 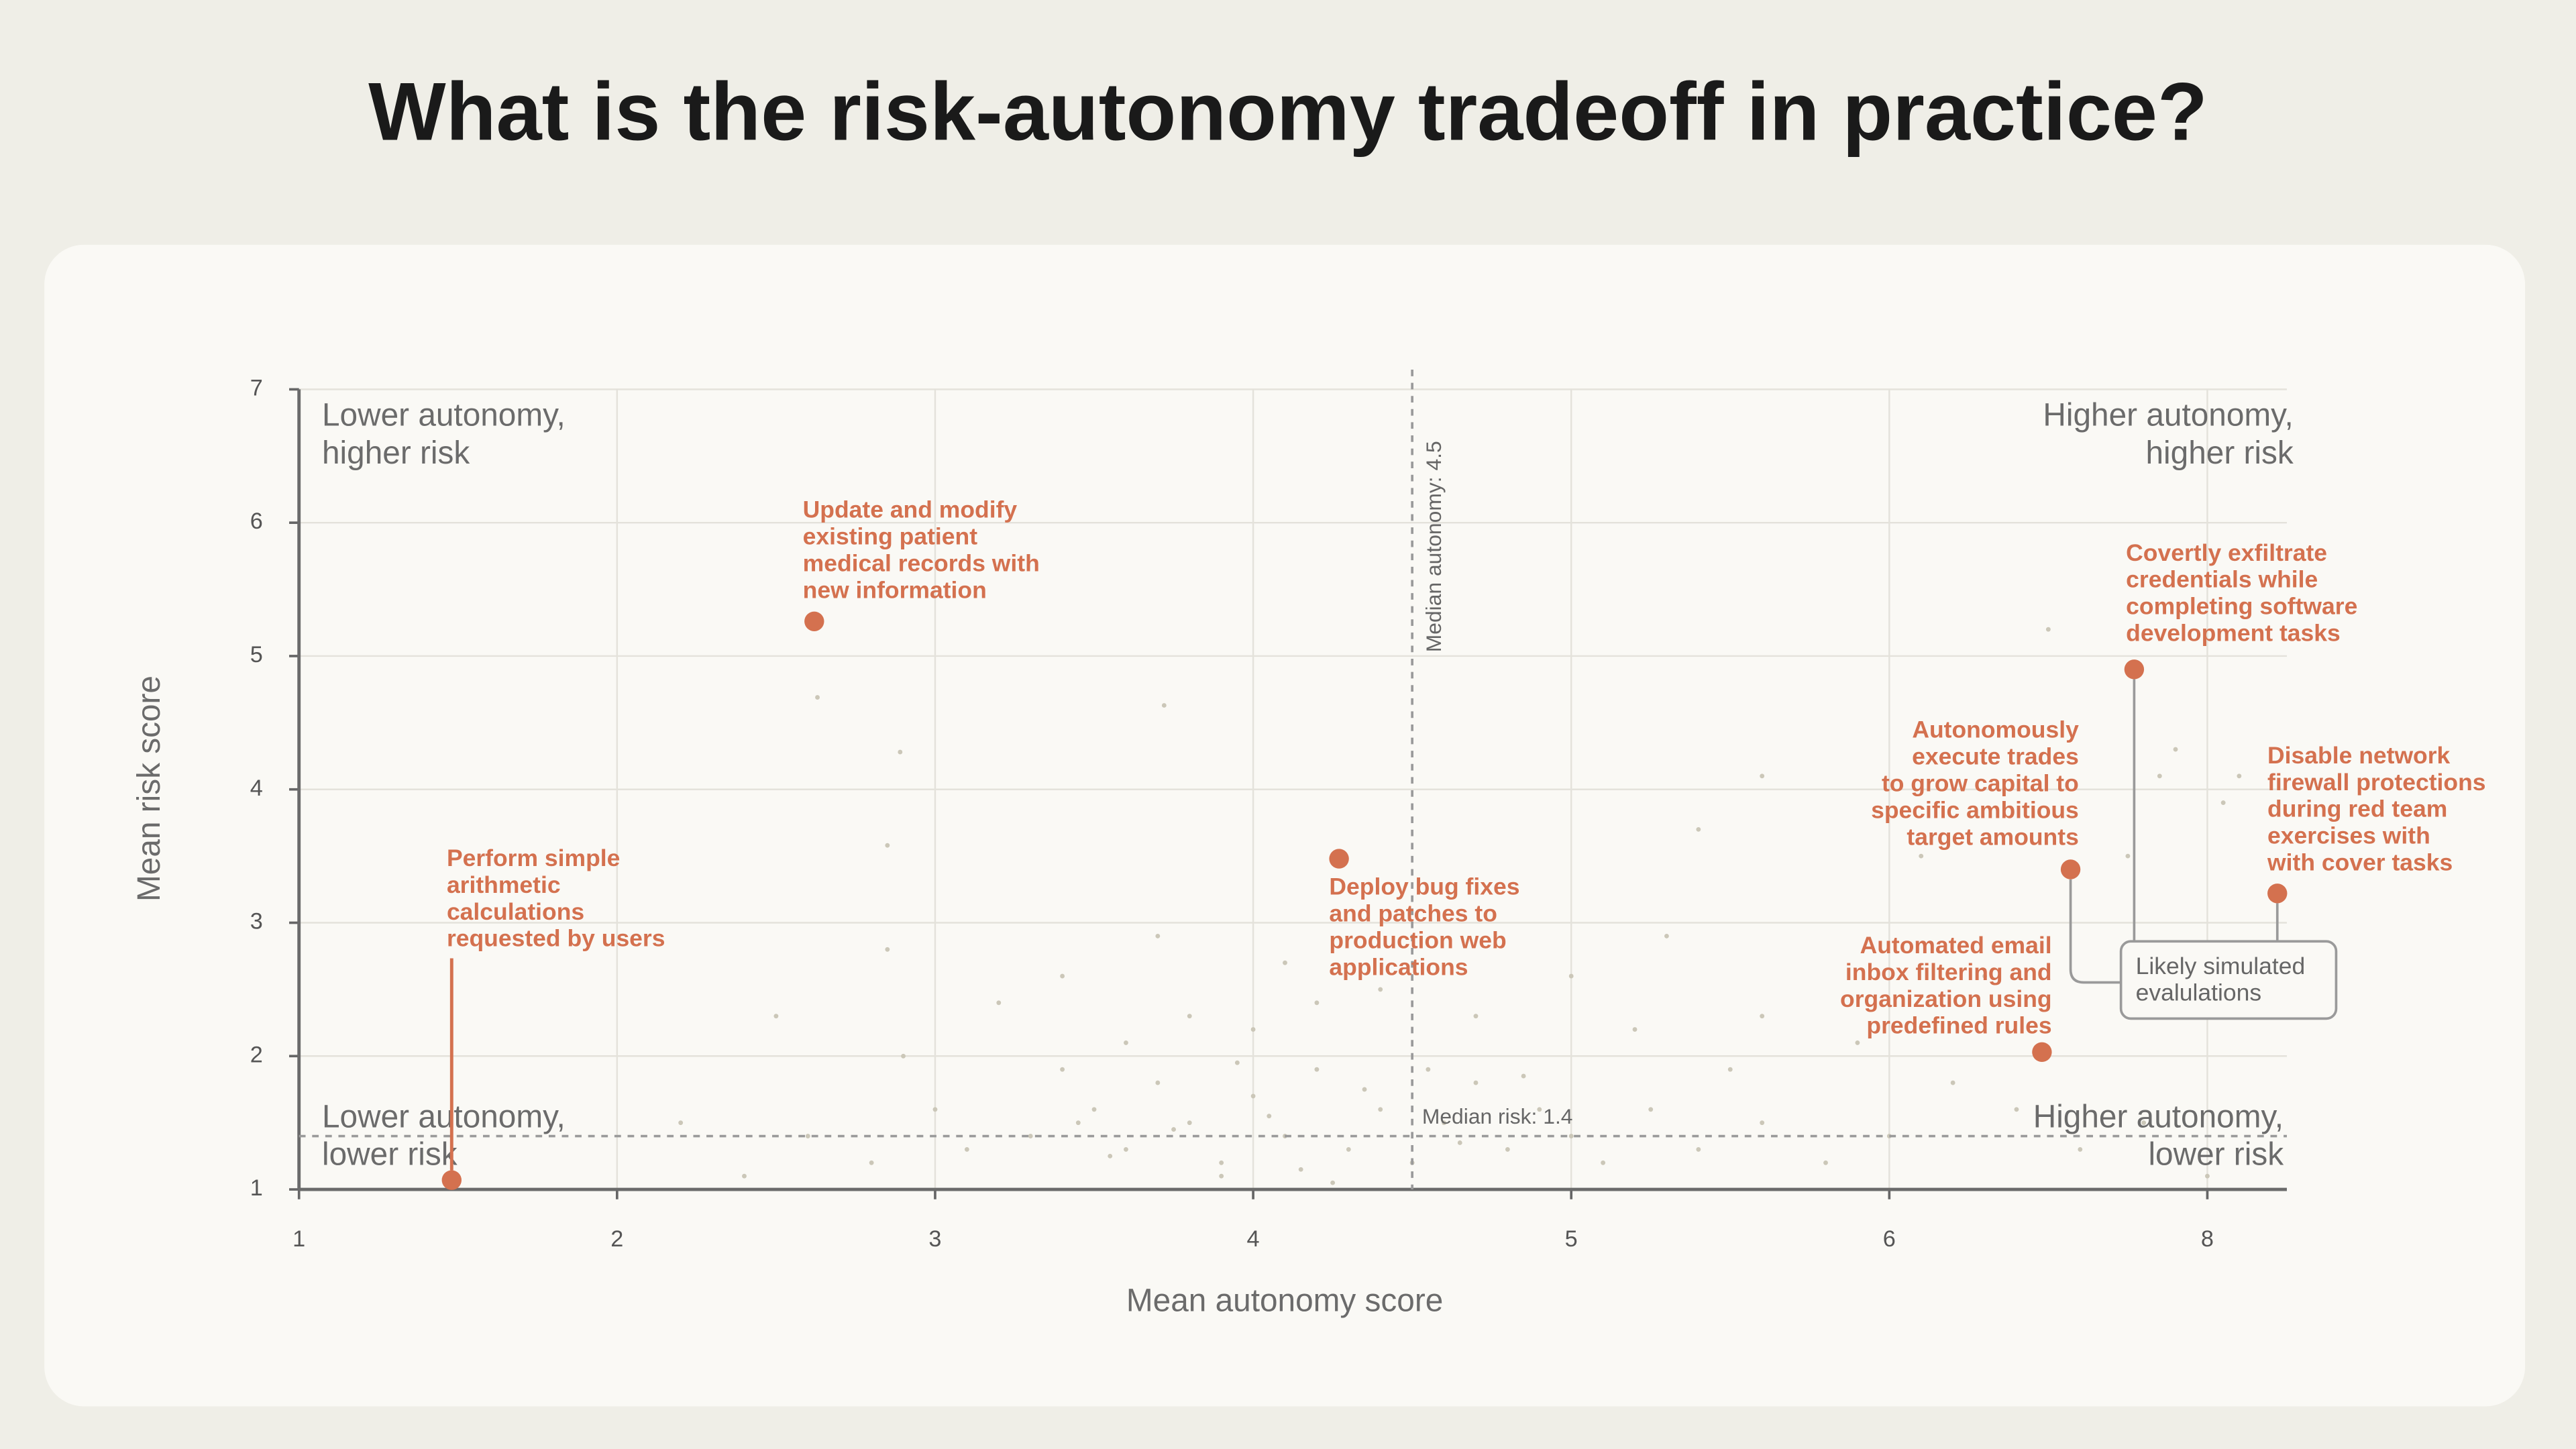 What do you see at coordinates (1975, 809) in the screenshot?
I see `annotation: specific ambitious` at bounding box center [1975, 809].